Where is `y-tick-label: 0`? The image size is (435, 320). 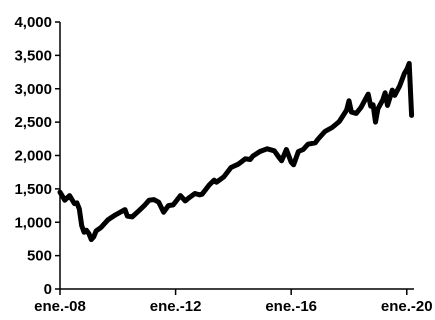 y-tick-label: 0 is located at coordinates (48, 289).